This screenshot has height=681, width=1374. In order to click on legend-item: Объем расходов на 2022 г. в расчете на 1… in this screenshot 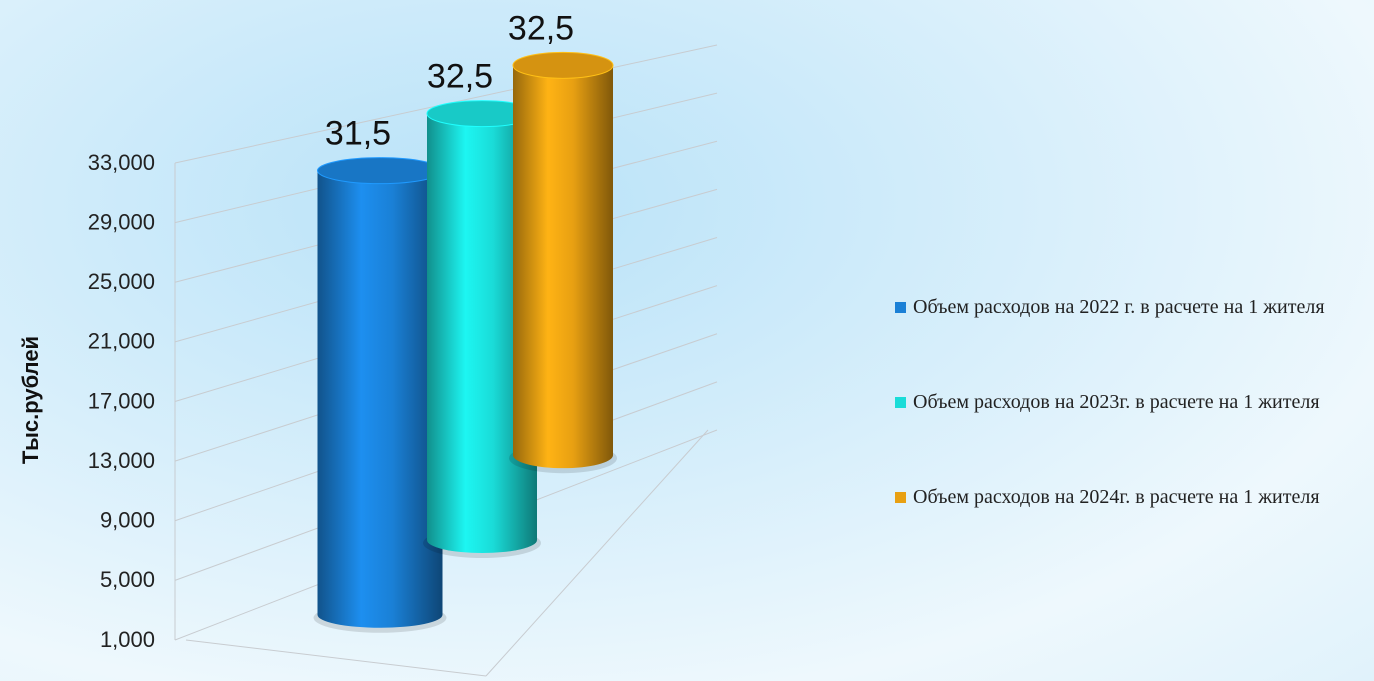, I will do `click(1134, 307)`.